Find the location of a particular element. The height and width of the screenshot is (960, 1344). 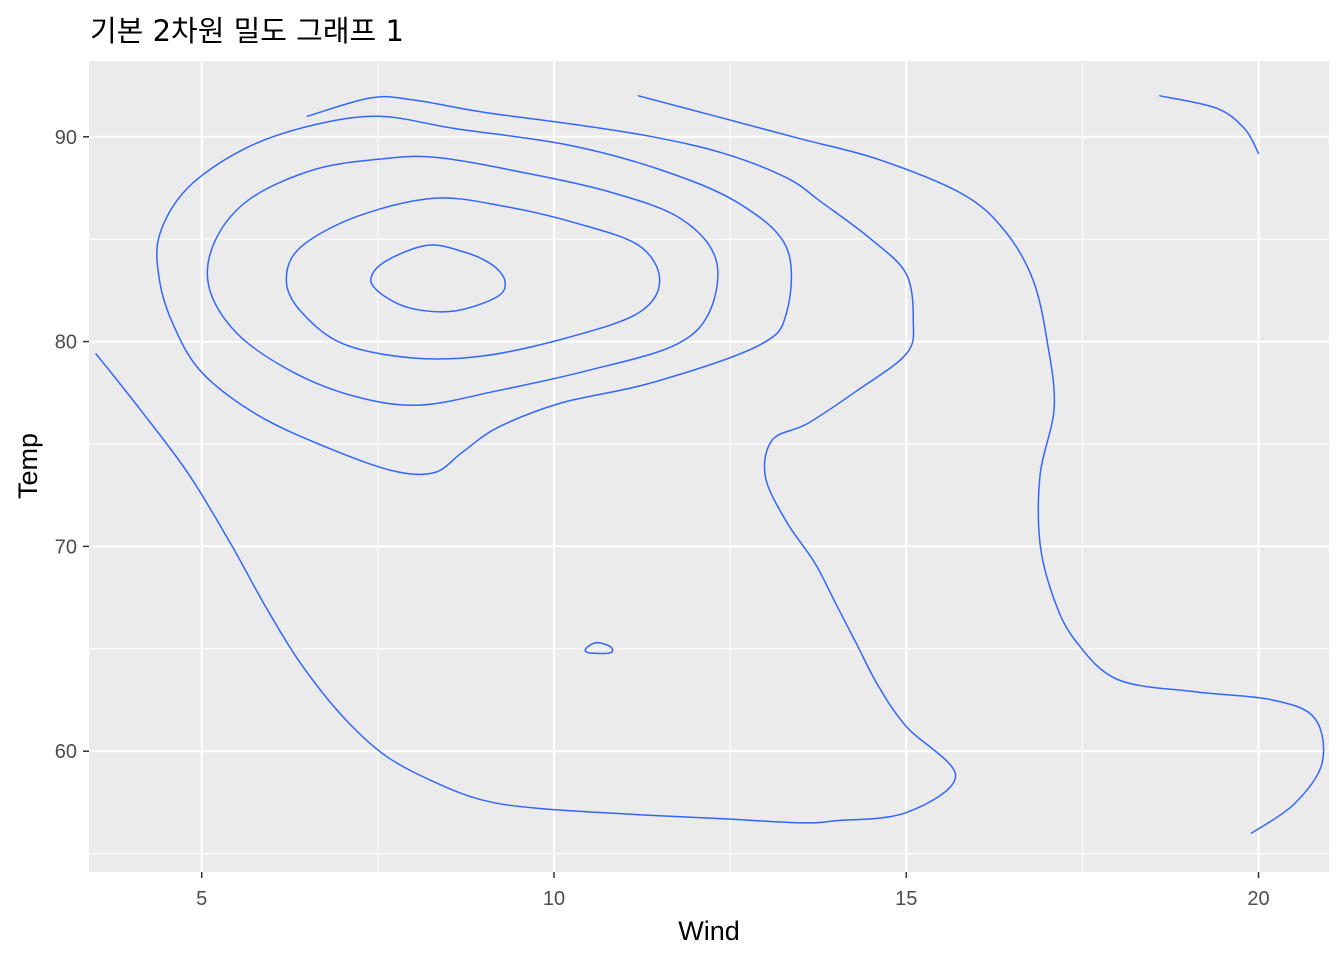

y-tick-label: 80 is located at coordinates (66, 343).